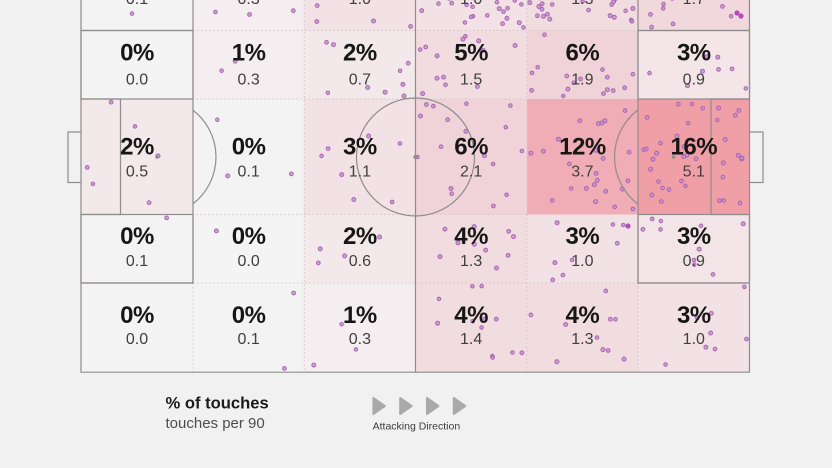  Describe the element at coordinates (582, 172) in the screenshot. I see `svg-text: 3.7` at that location.